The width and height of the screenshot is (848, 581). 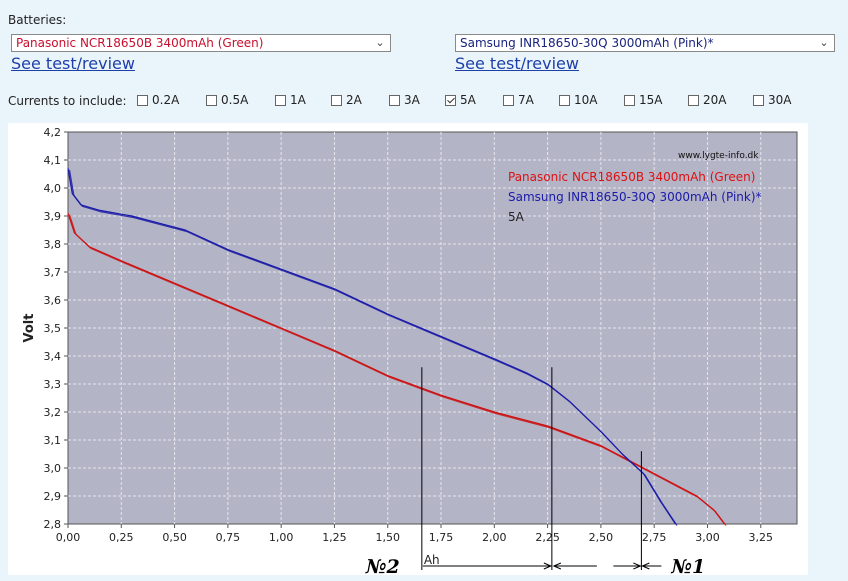 What do you see at coordinates (53, 160) in the screenshot?
I see `y-tick-label: 4,1` at bounding box center [53, 160].